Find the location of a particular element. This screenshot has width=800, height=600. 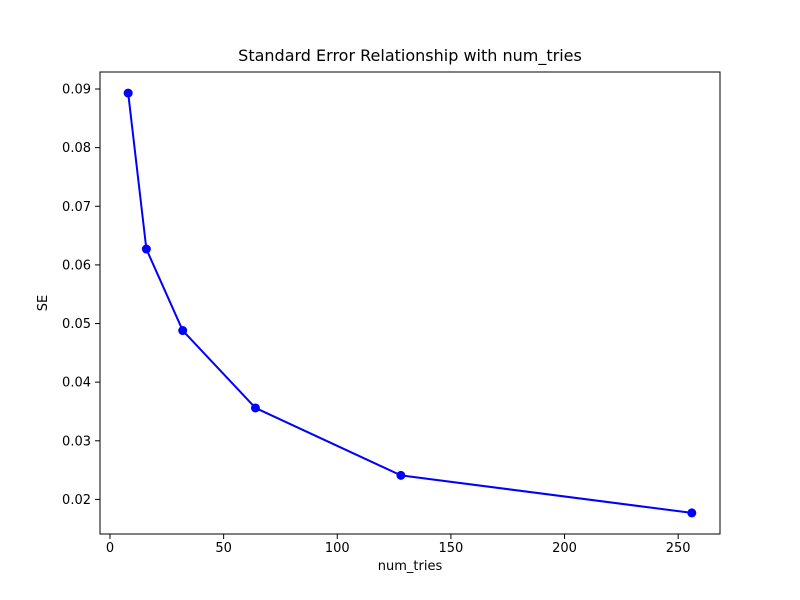

x-axis-label: num_tries is located at coordinates (410, 566).